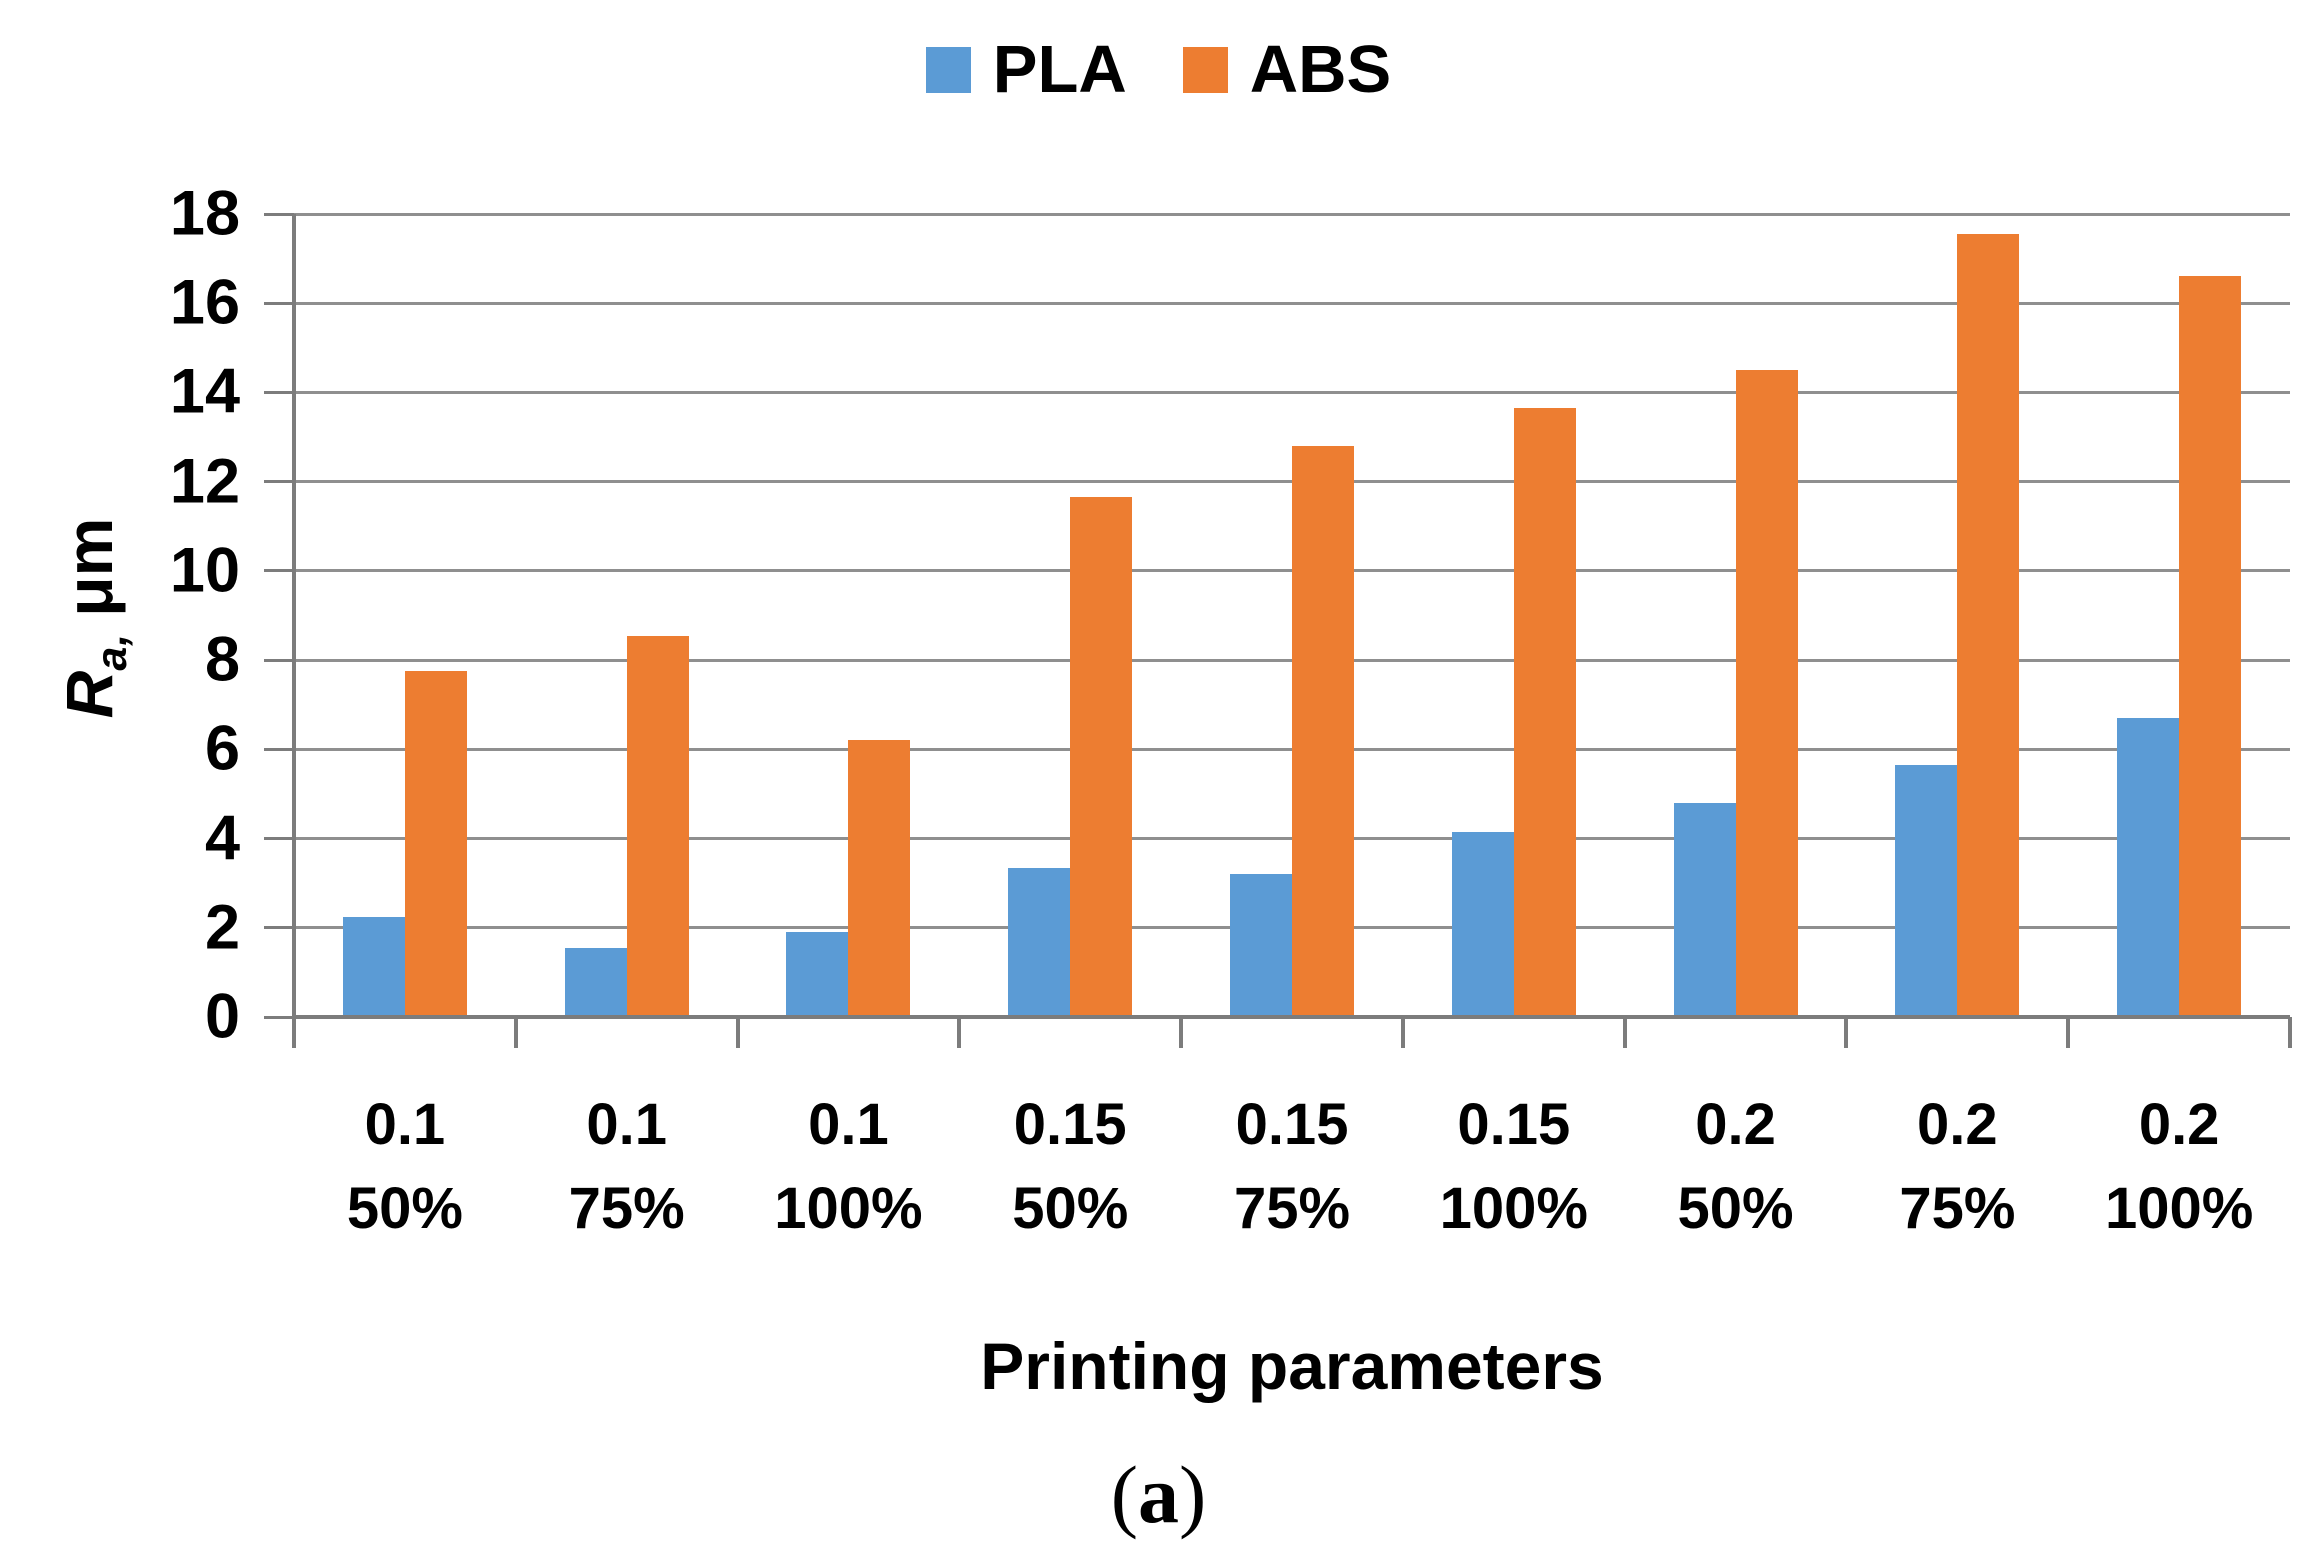  What do you see at coordinates (204, 302) in the screenshot?
I see `y-tick-label: 16` at bounding box center [204, 302].